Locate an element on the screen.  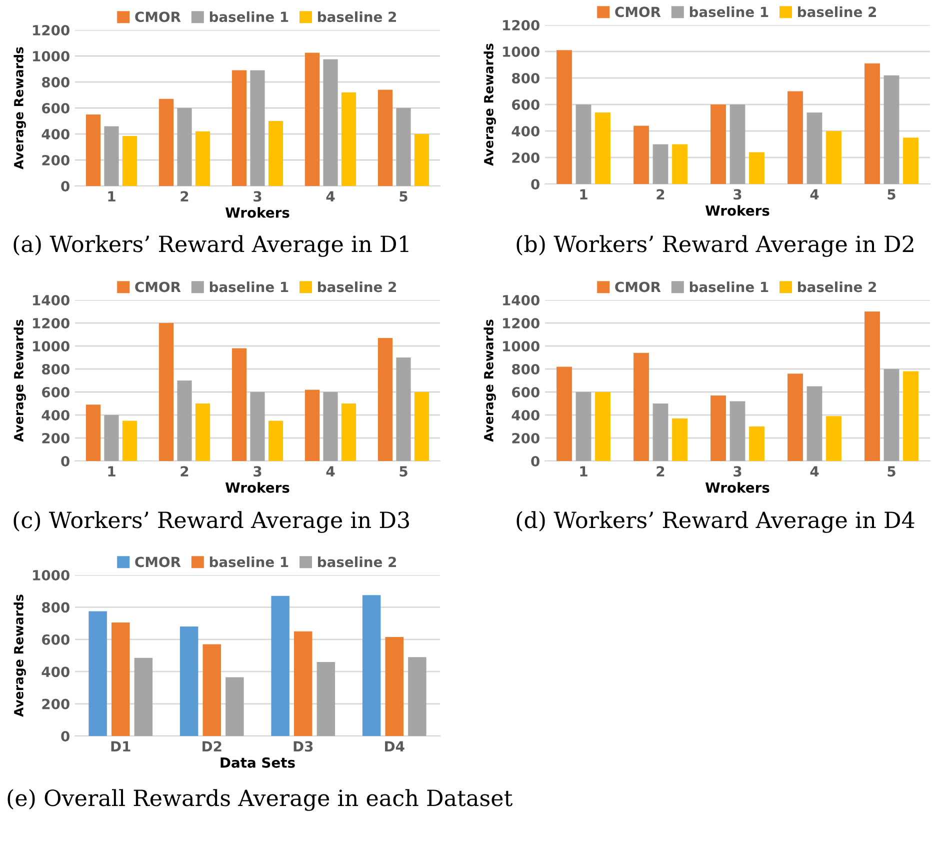
x-tick-label: D3 is located at coordinates (303, 746).